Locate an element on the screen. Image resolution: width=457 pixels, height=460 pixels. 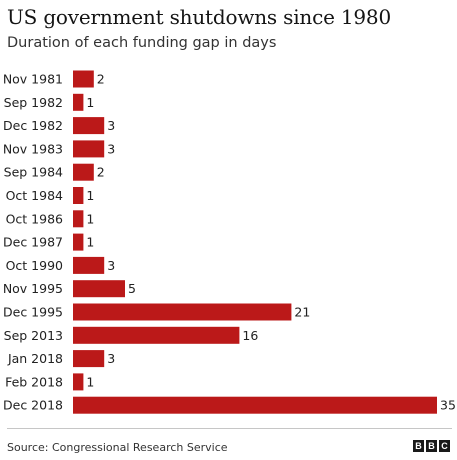
category-label: Dec 1987 is located at coordinates (33, 242).